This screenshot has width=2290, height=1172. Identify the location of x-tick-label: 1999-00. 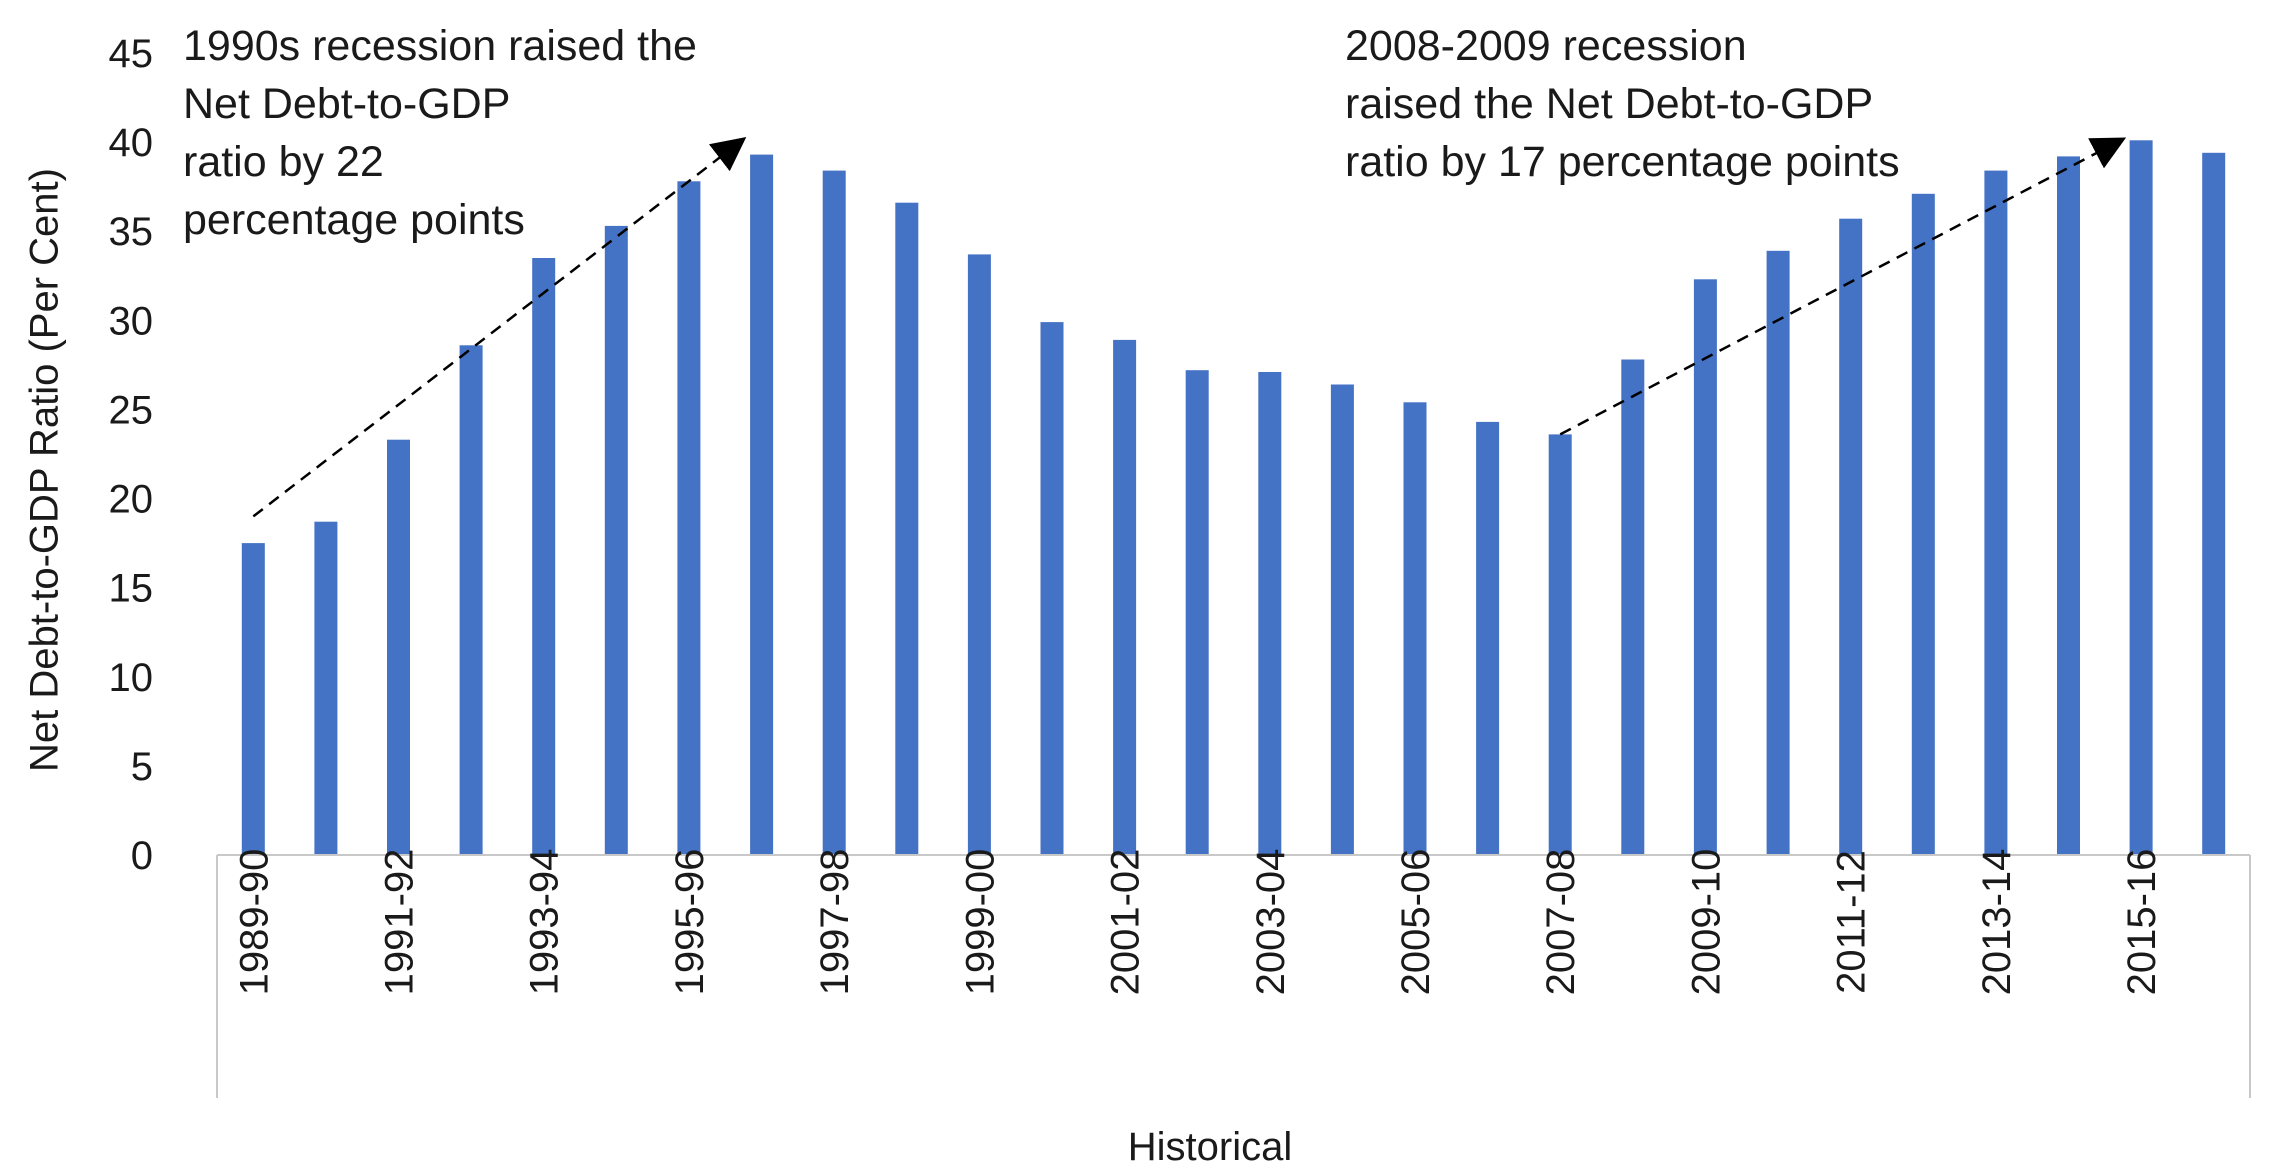
(980, 922).